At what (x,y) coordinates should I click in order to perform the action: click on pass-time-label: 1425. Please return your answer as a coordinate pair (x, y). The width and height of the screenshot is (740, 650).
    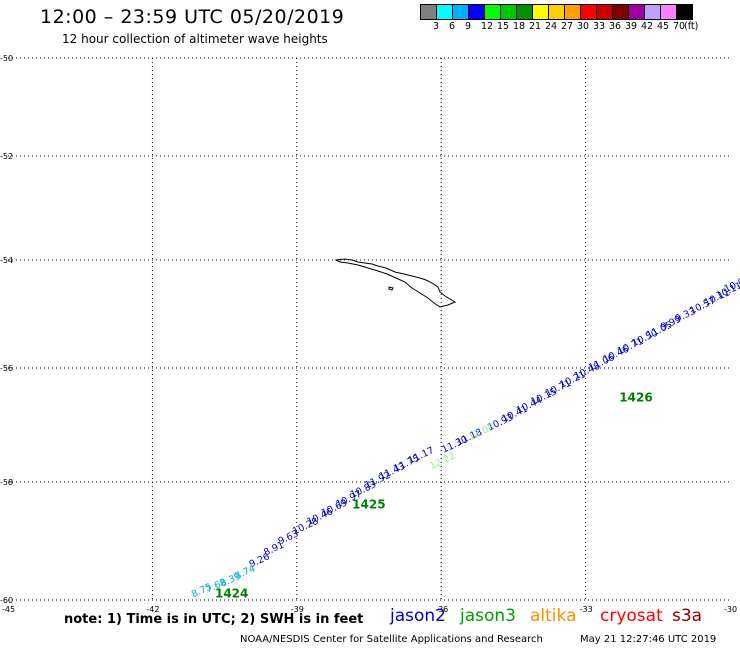
    Looking at the image, I should click on (368, 505).